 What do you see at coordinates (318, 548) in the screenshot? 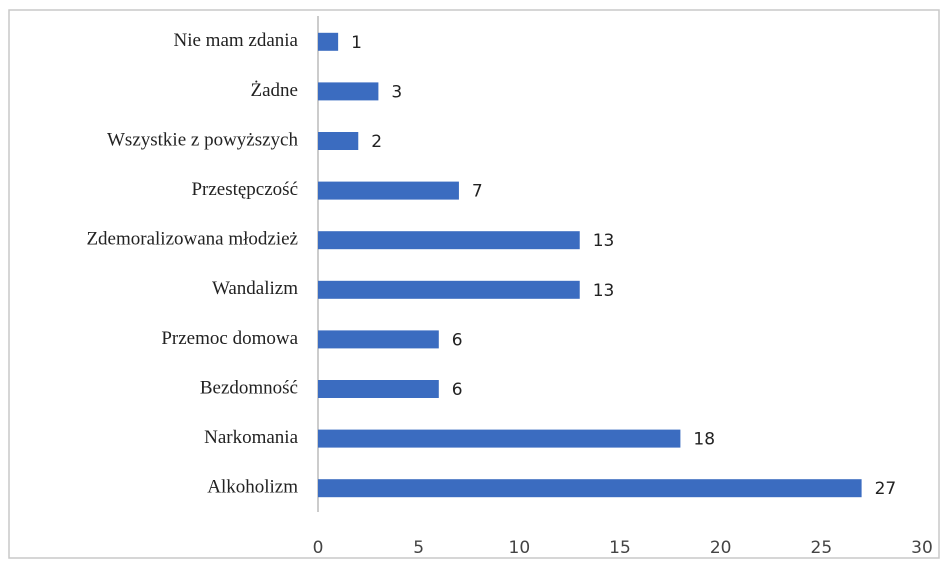
I see `x-tick-label: 0` at bounding box center [318, 548].